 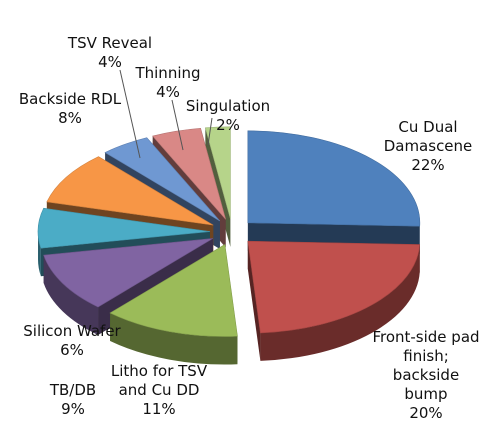 I want to click on label-cu-dual-damascene: Cu Dual Damascene 22%, so click(x=428, y=146).